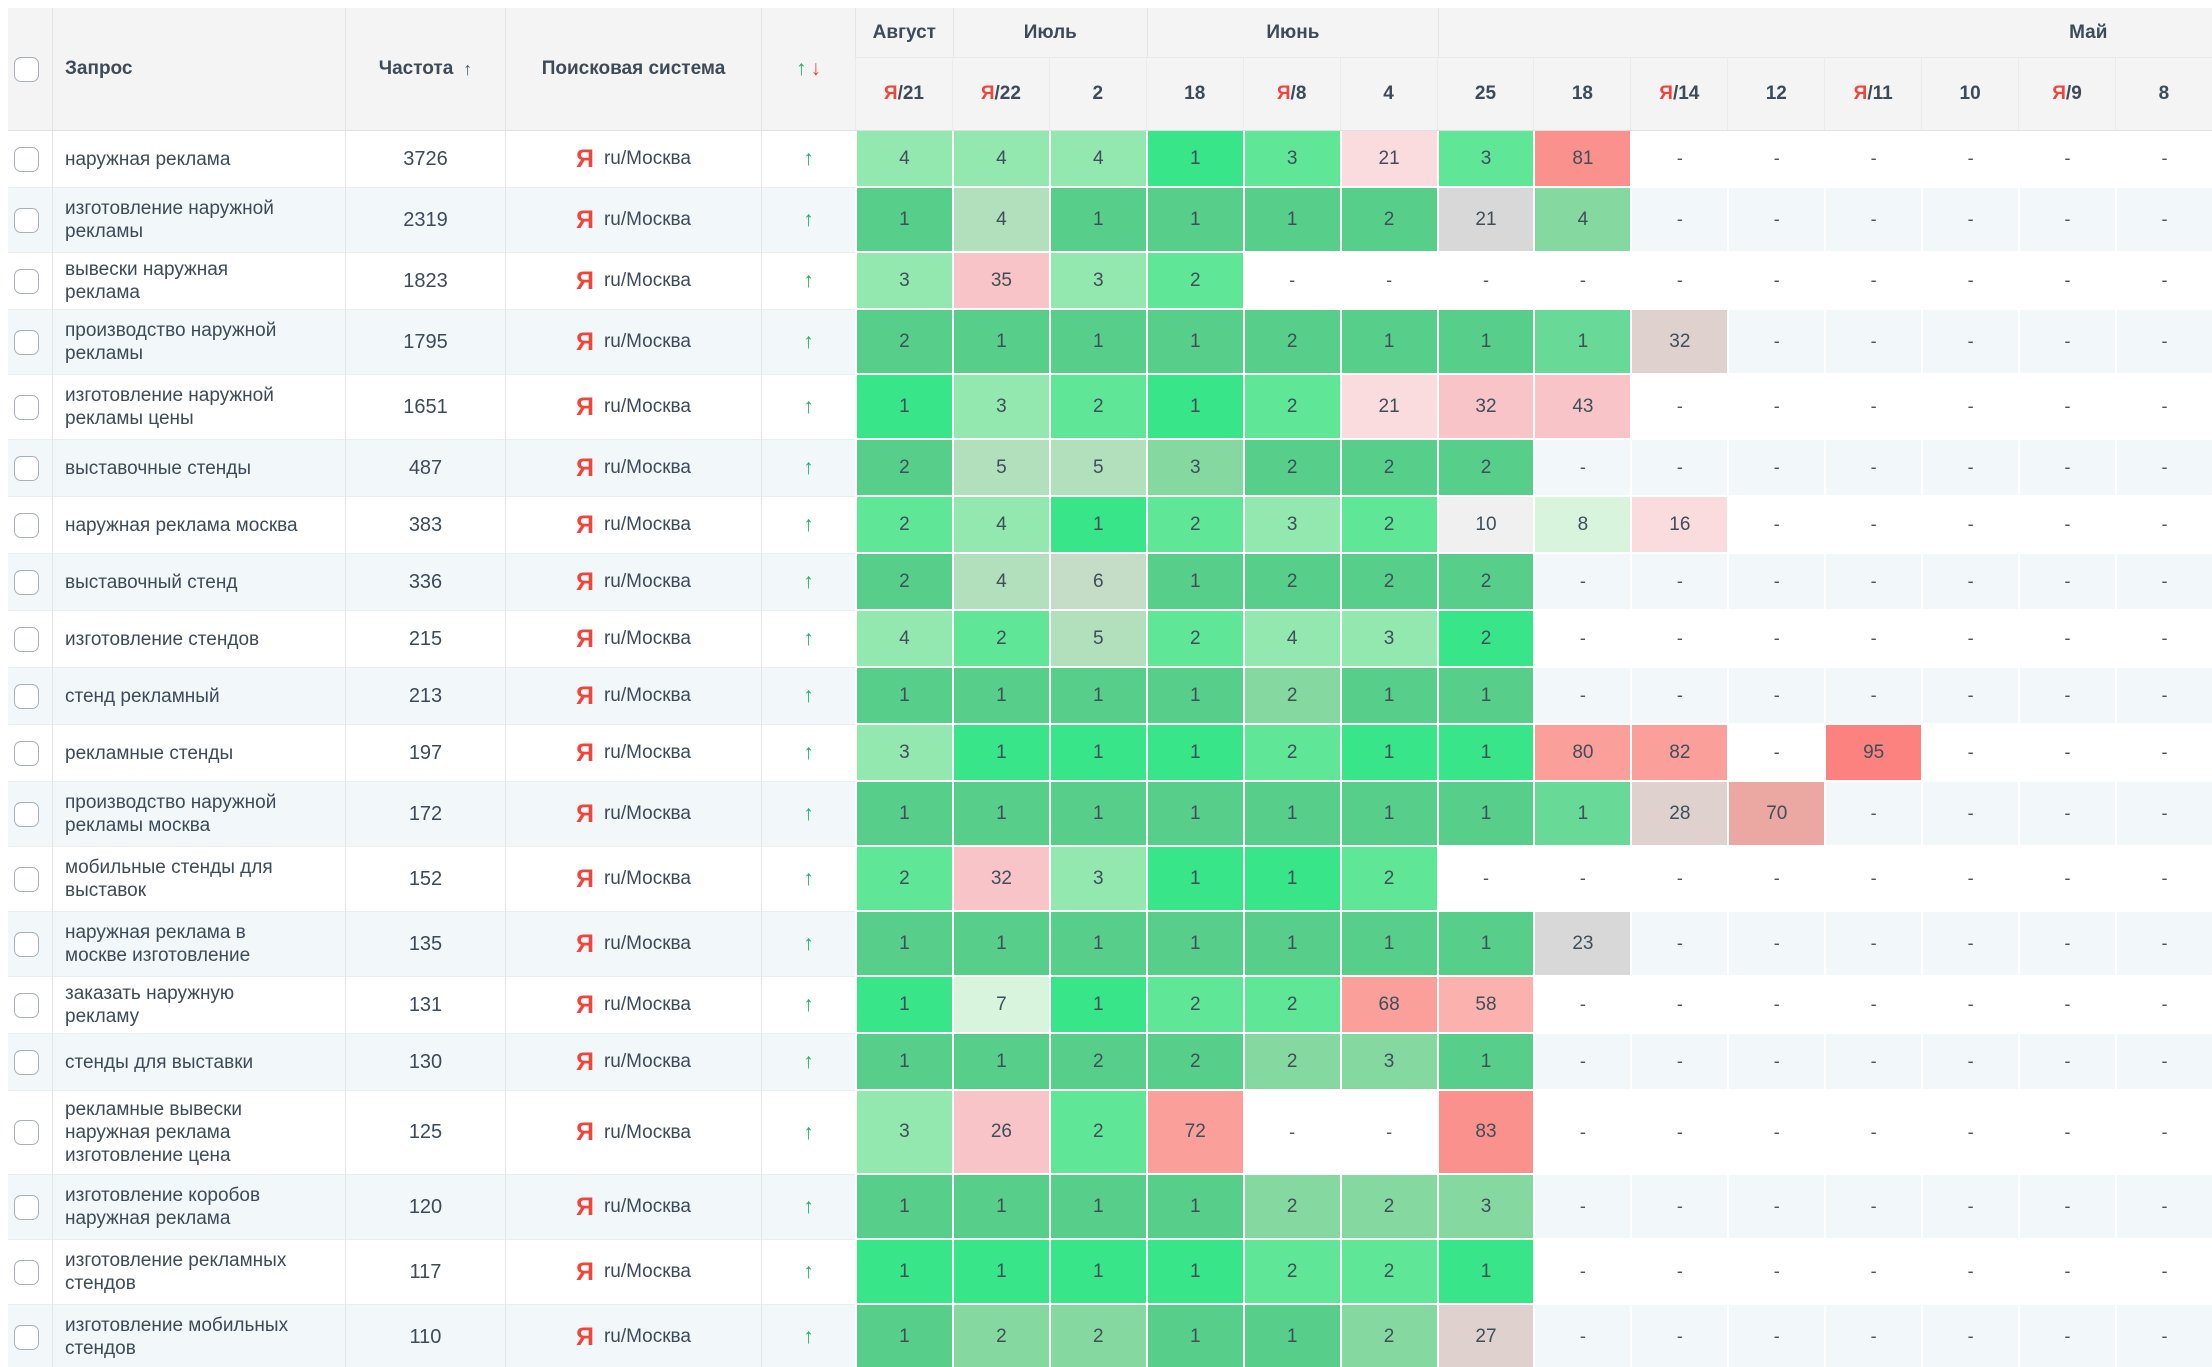  I want to click on date-column-header: Я/21, so click(903, 93).